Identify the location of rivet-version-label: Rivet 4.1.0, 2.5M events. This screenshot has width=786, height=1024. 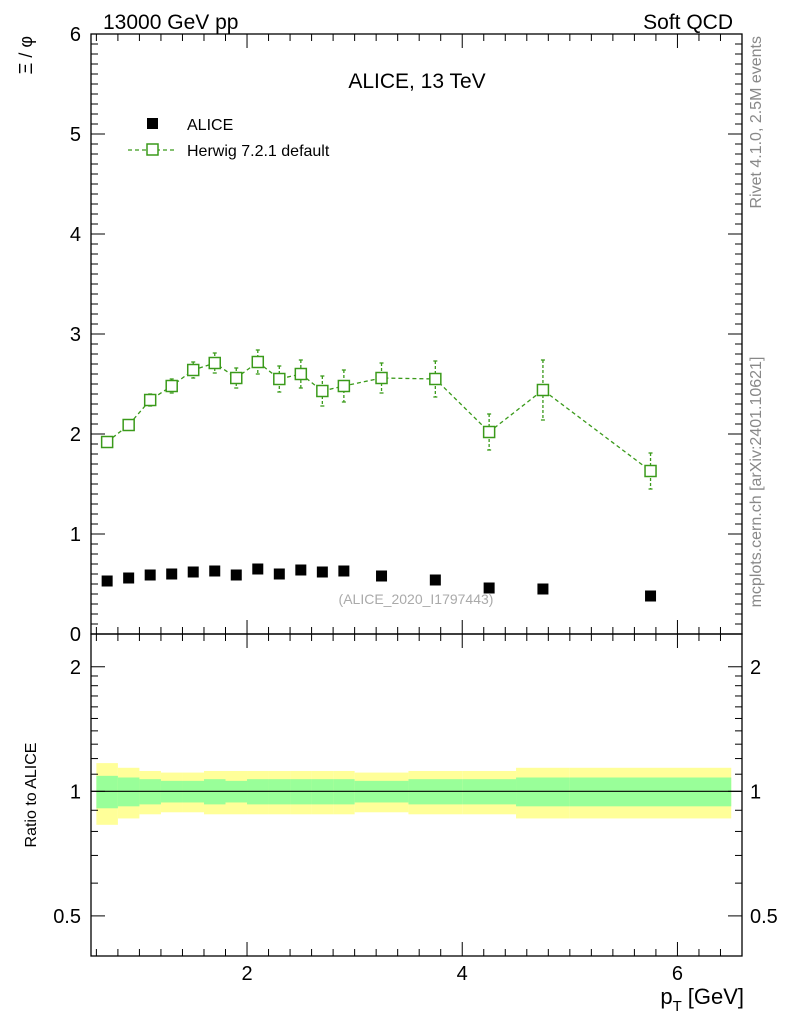
(756, 122).